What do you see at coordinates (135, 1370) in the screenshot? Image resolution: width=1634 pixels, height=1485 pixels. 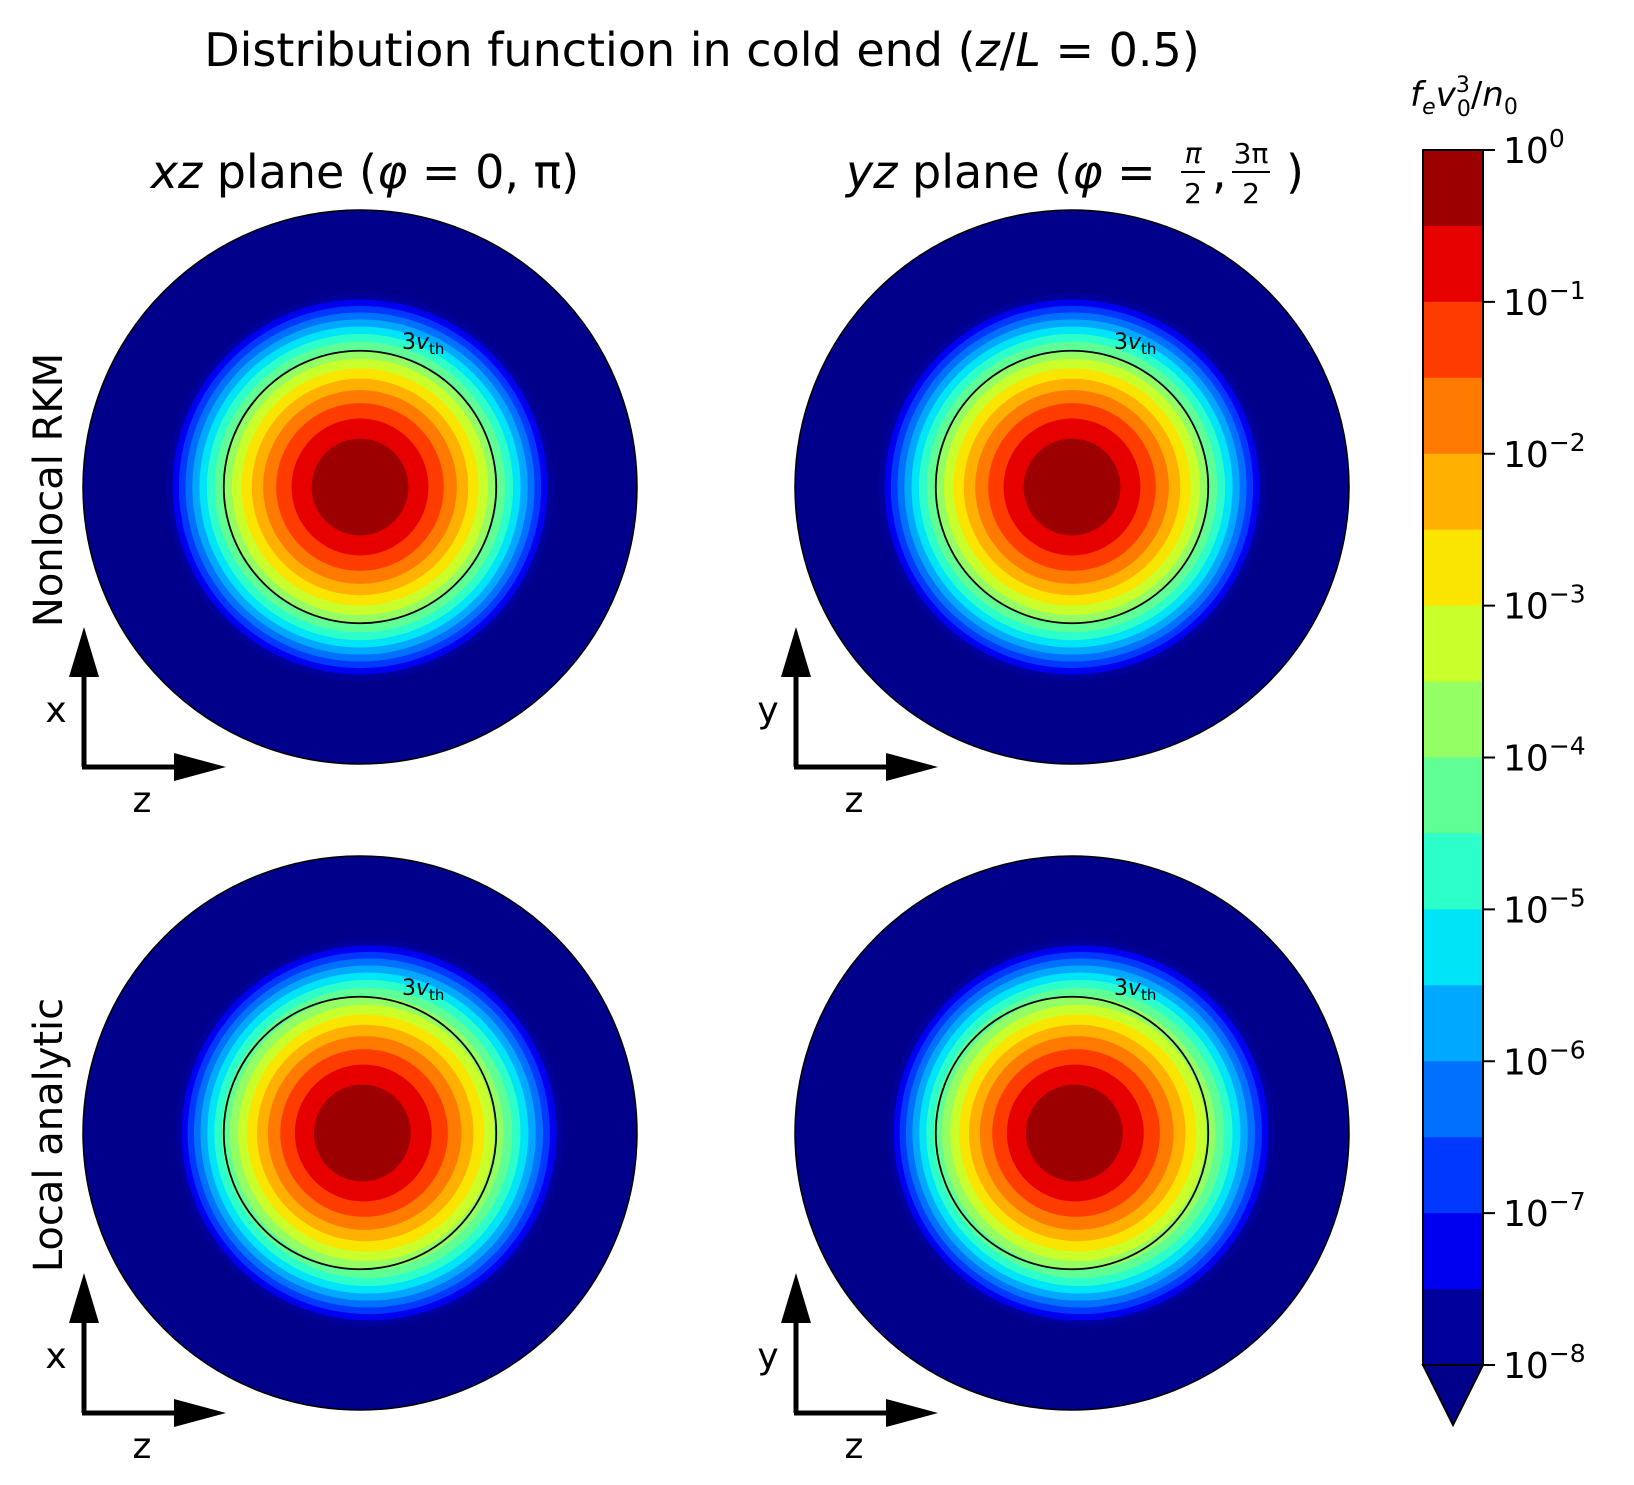 I see `axis-indicator-1-0: xz` at bounding box center [135, 1370].